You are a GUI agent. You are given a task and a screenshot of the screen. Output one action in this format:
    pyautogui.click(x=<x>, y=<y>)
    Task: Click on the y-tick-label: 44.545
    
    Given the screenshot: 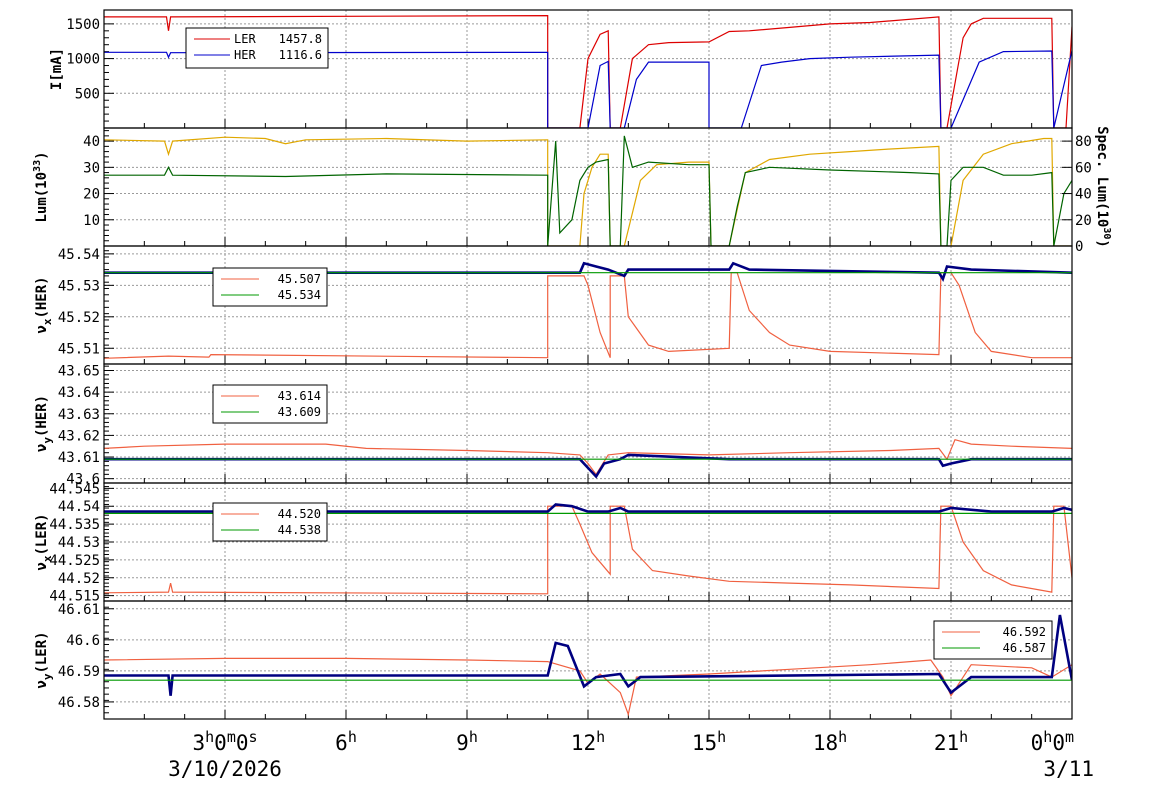 What is the action you would take?
    pyautogui.click(x=74, y=489)
    